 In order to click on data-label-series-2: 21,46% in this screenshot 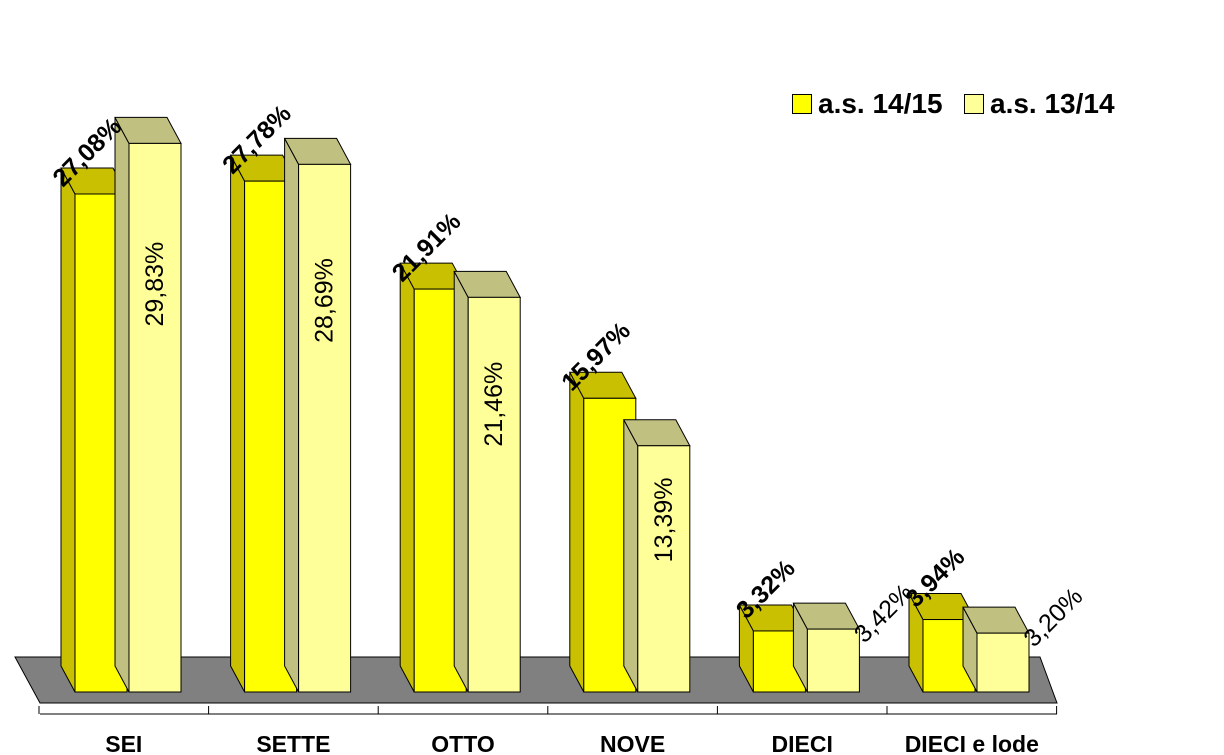, I will do `click(494, 404)`.